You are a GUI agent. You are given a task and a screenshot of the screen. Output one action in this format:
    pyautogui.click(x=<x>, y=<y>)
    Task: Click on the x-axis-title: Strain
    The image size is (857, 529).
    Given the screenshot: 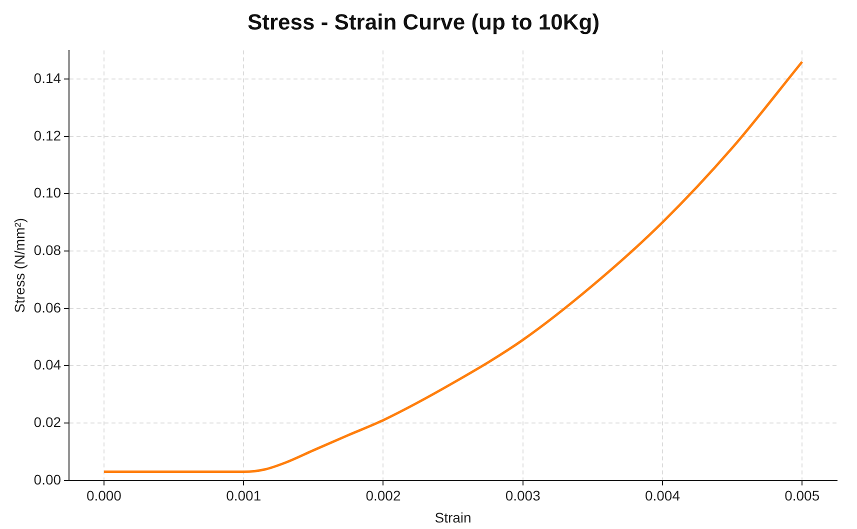 What is the action you would take?
    pyautogui.click(x=453, y=517)
    